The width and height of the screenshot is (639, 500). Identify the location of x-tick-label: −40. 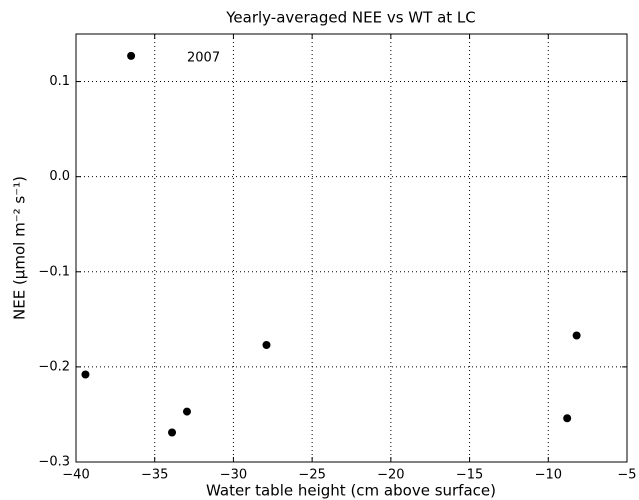
(75, 475).